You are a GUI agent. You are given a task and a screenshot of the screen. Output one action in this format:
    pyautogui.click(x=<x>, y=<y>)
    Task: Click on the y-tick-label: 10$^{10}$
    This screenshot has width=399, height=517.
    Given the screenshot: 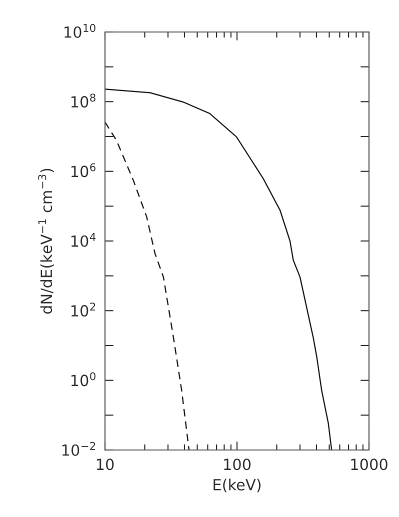 What is the action you would take?
    pyautogui.click(x=80, y=31)
    